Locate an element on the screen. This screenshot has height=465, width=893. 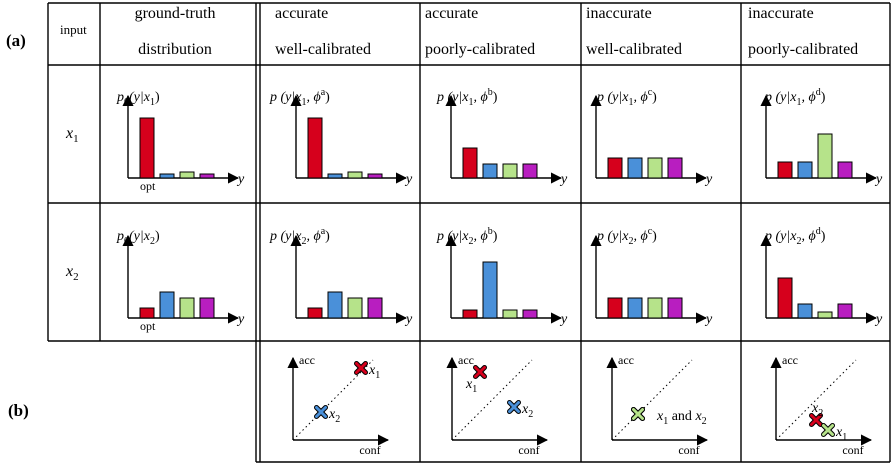
bar-chart-r1-c3: y is located at coordinates (651, 140).